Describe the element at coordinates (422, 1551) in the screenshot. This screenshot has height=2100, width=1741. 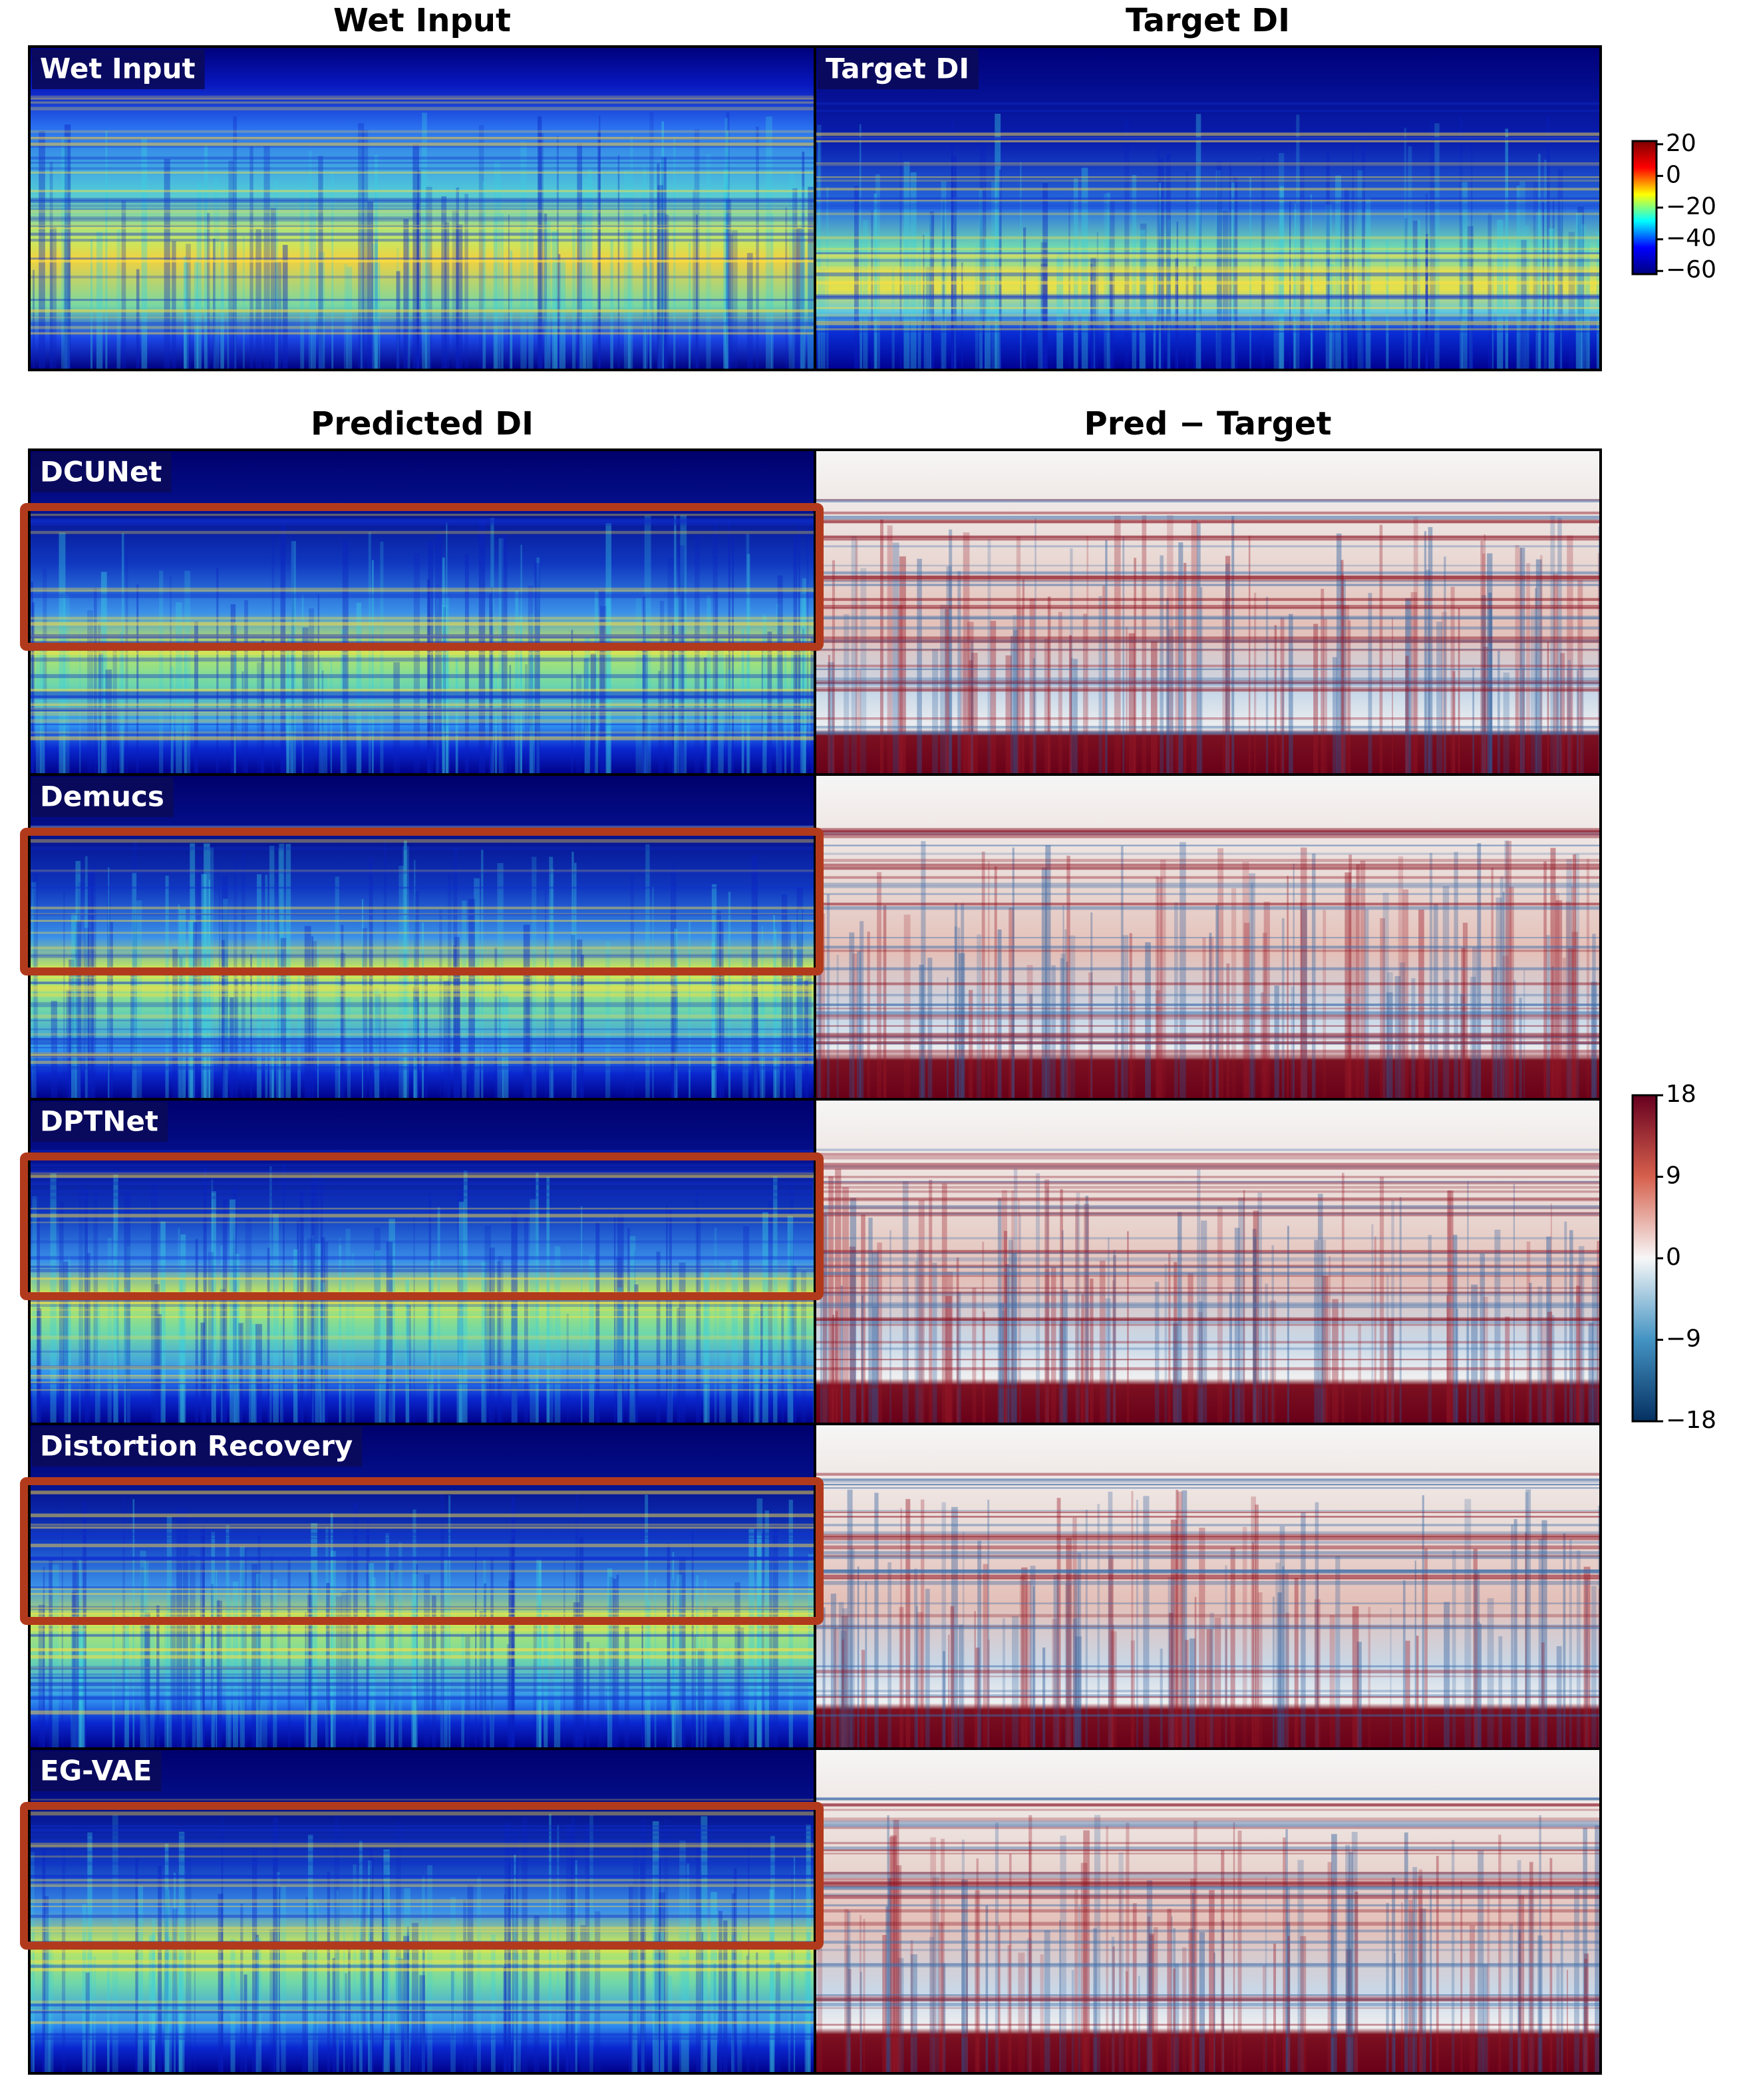
I see `highlight-box` at that location.